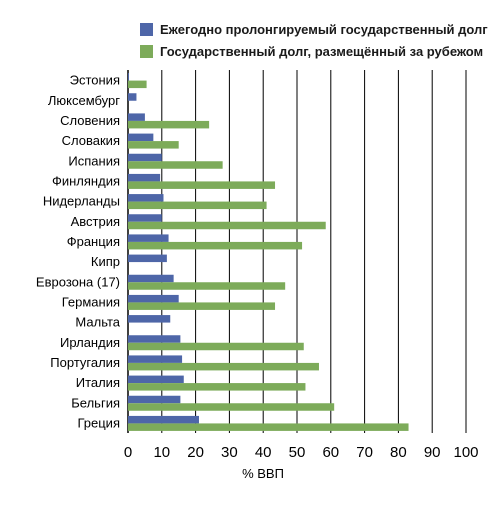  I want to click on category-label: Португалия, so click(85, 362).